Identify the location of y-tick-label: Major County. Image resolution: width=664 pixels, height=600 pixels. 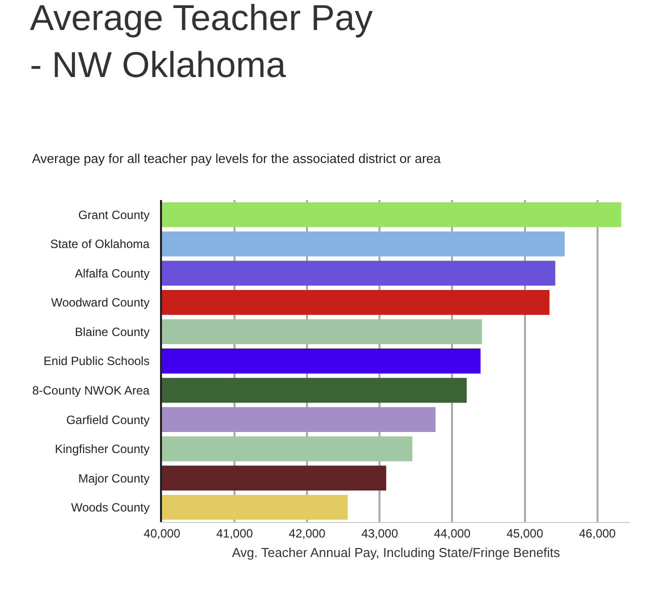
(114, 478).